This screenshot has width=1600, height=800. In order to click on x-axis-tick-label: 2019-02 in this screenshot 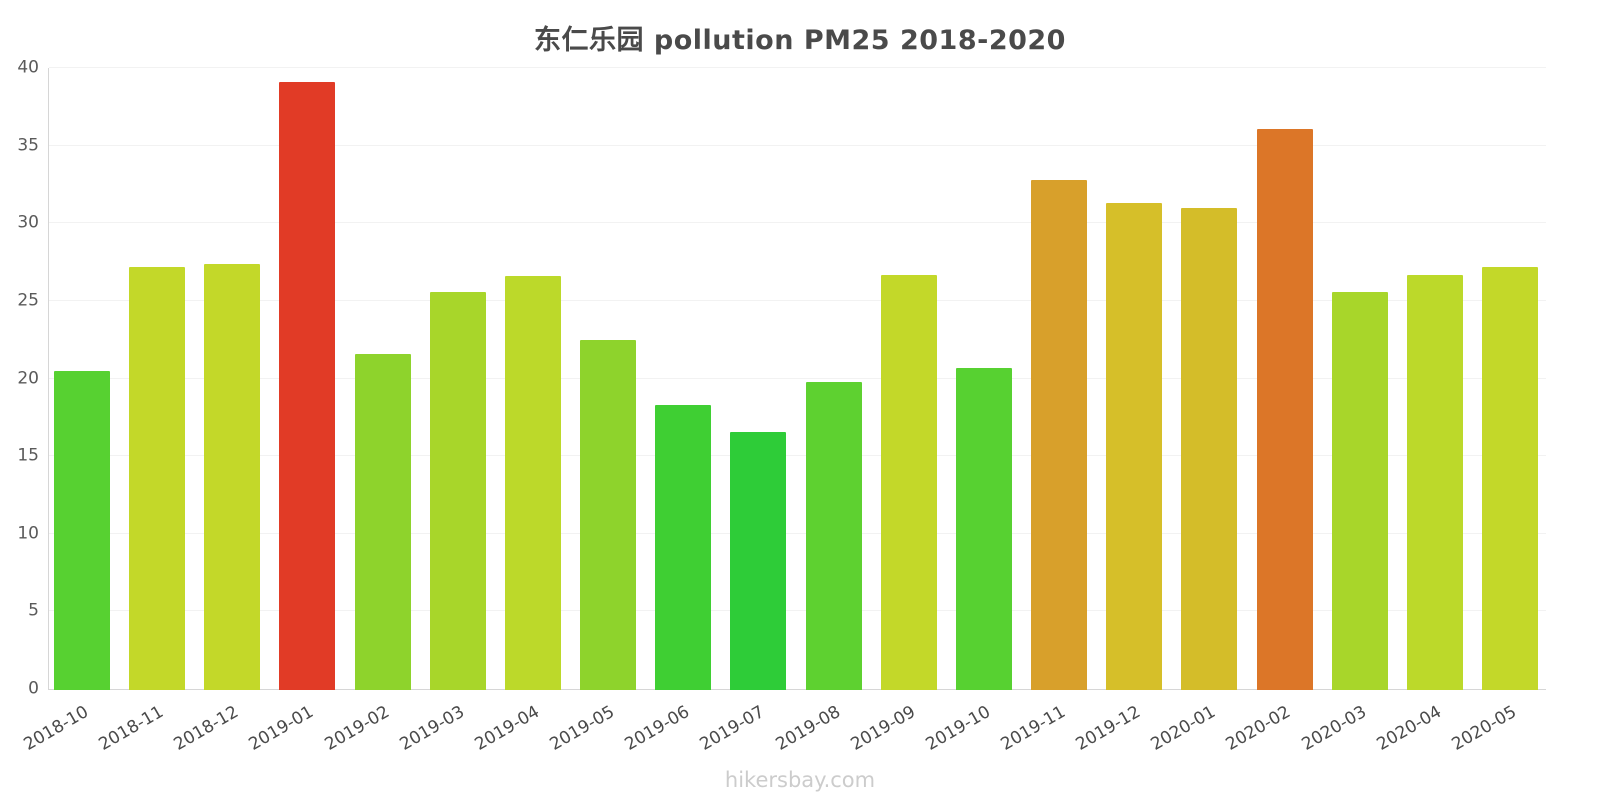, I will do `click(357, 728)`.